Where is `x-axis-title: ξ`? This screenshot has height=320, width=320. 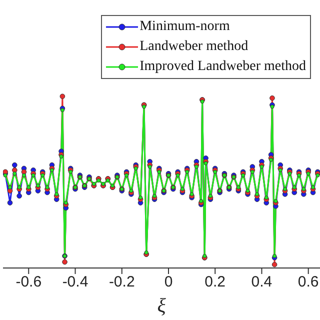
x-axis-title: ξ is located at coordinates (161, 306).